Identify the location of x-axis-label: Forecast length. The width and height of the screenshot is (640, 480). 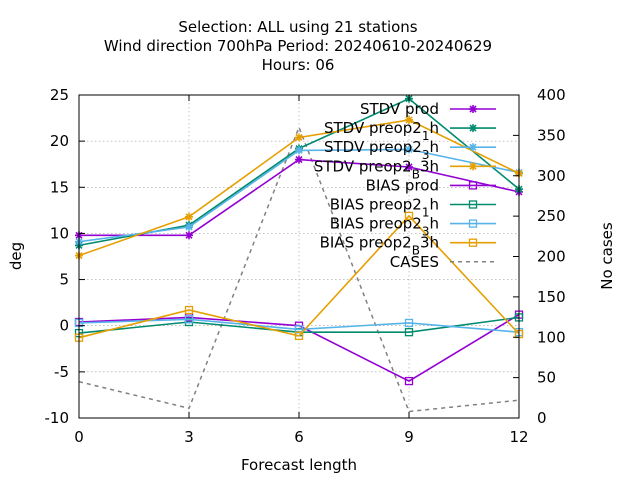
(299, 465).